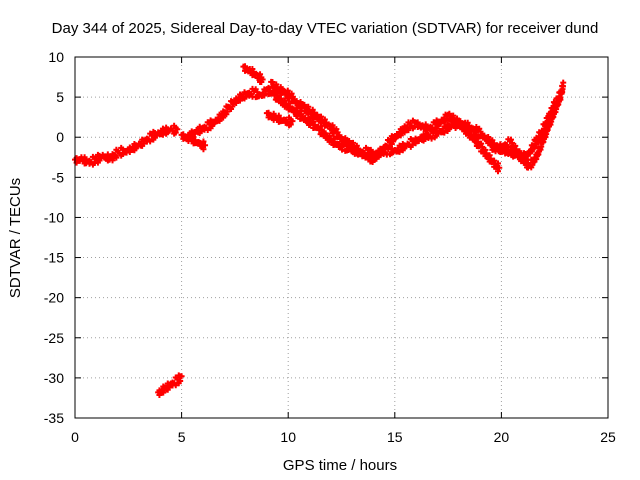  Describe the element at coordinates (340, 465) in the screenshot. I see `x-axis-title: GPS time / hours` at that location.